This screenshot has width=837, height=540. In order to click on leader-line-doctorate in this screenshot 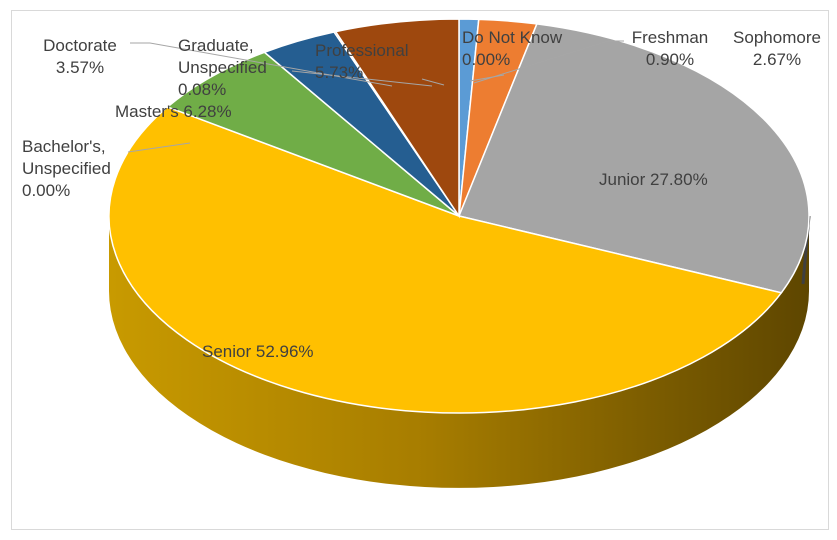, I will do `click(261, 64)`.